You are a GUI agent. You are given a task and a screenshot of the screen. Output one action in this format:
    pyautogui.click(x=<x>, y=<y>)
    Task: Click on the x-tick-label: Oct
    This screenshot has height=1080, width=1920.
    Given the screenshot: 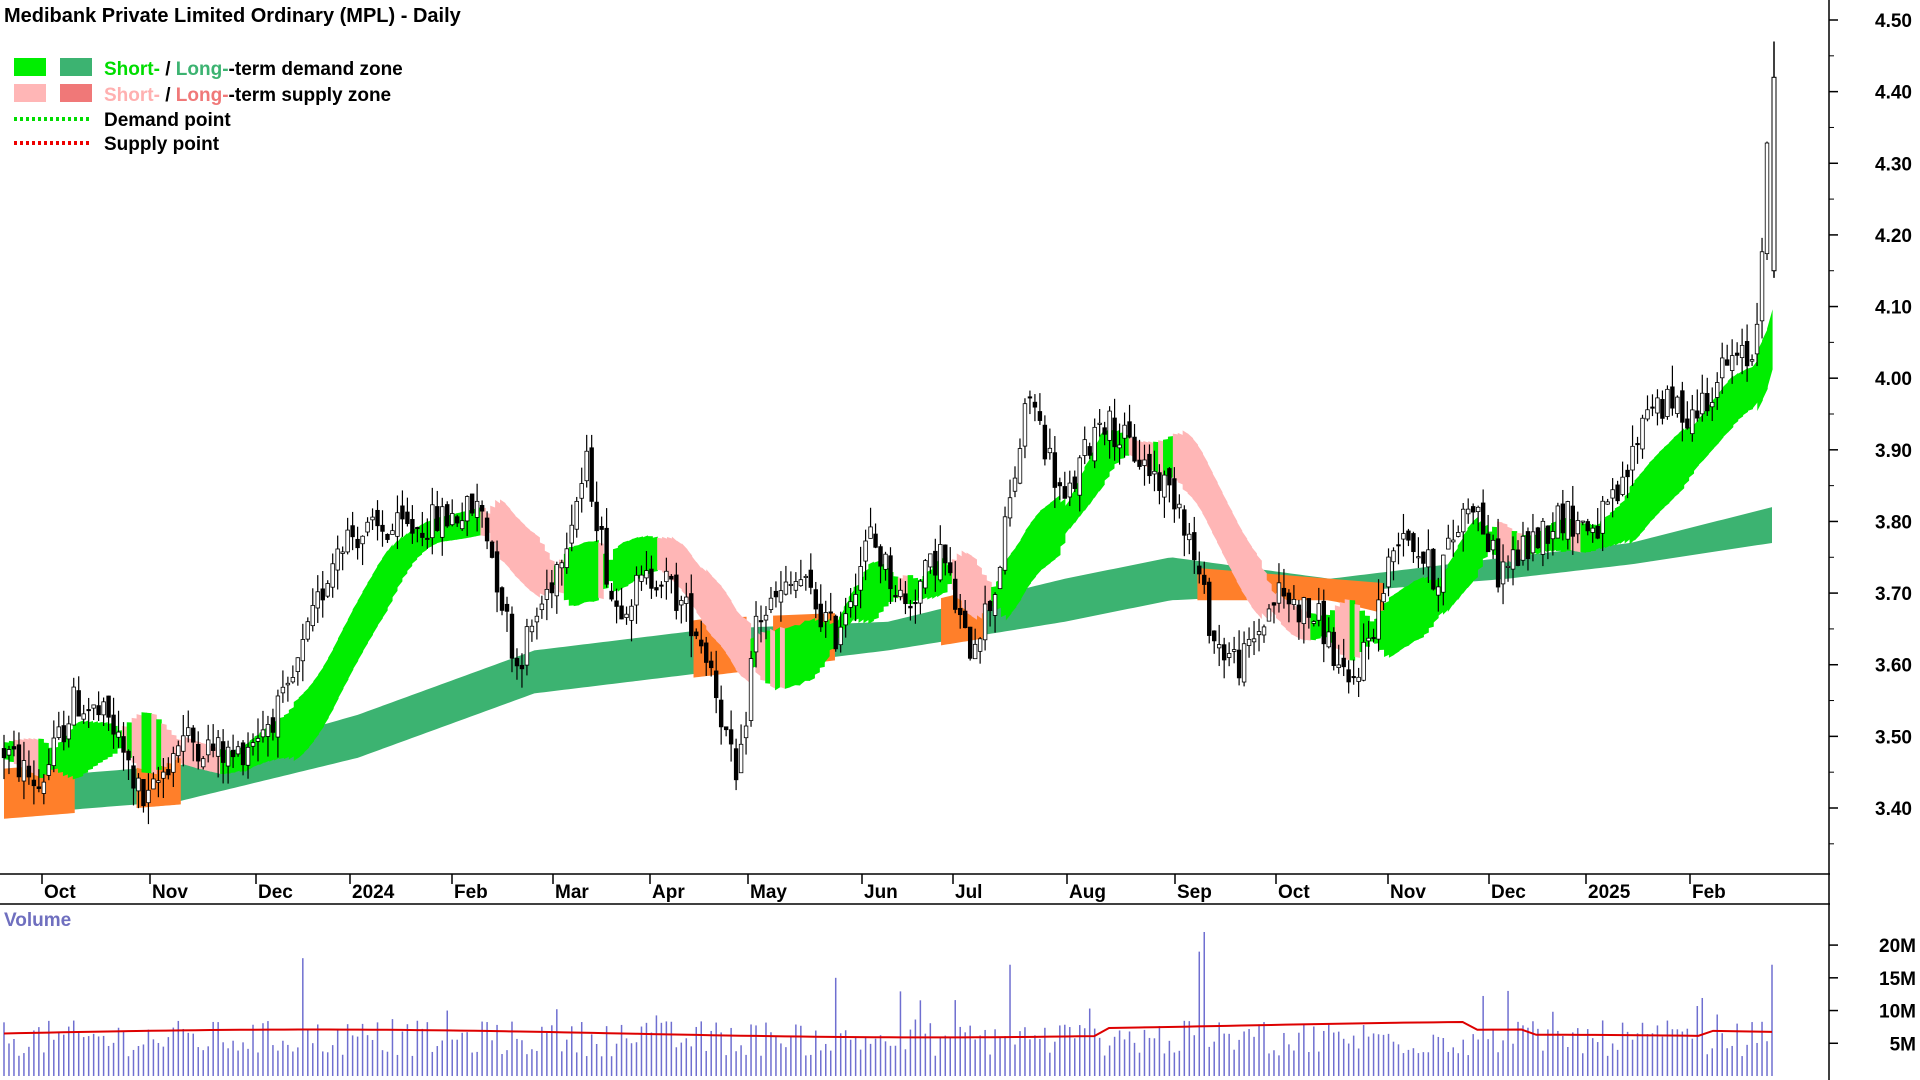 What is the action you would take?
    pyautogui.click(x=1294, y=892)
    